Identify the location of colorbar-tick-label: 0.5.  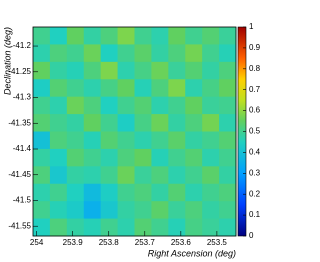
(255, 131).